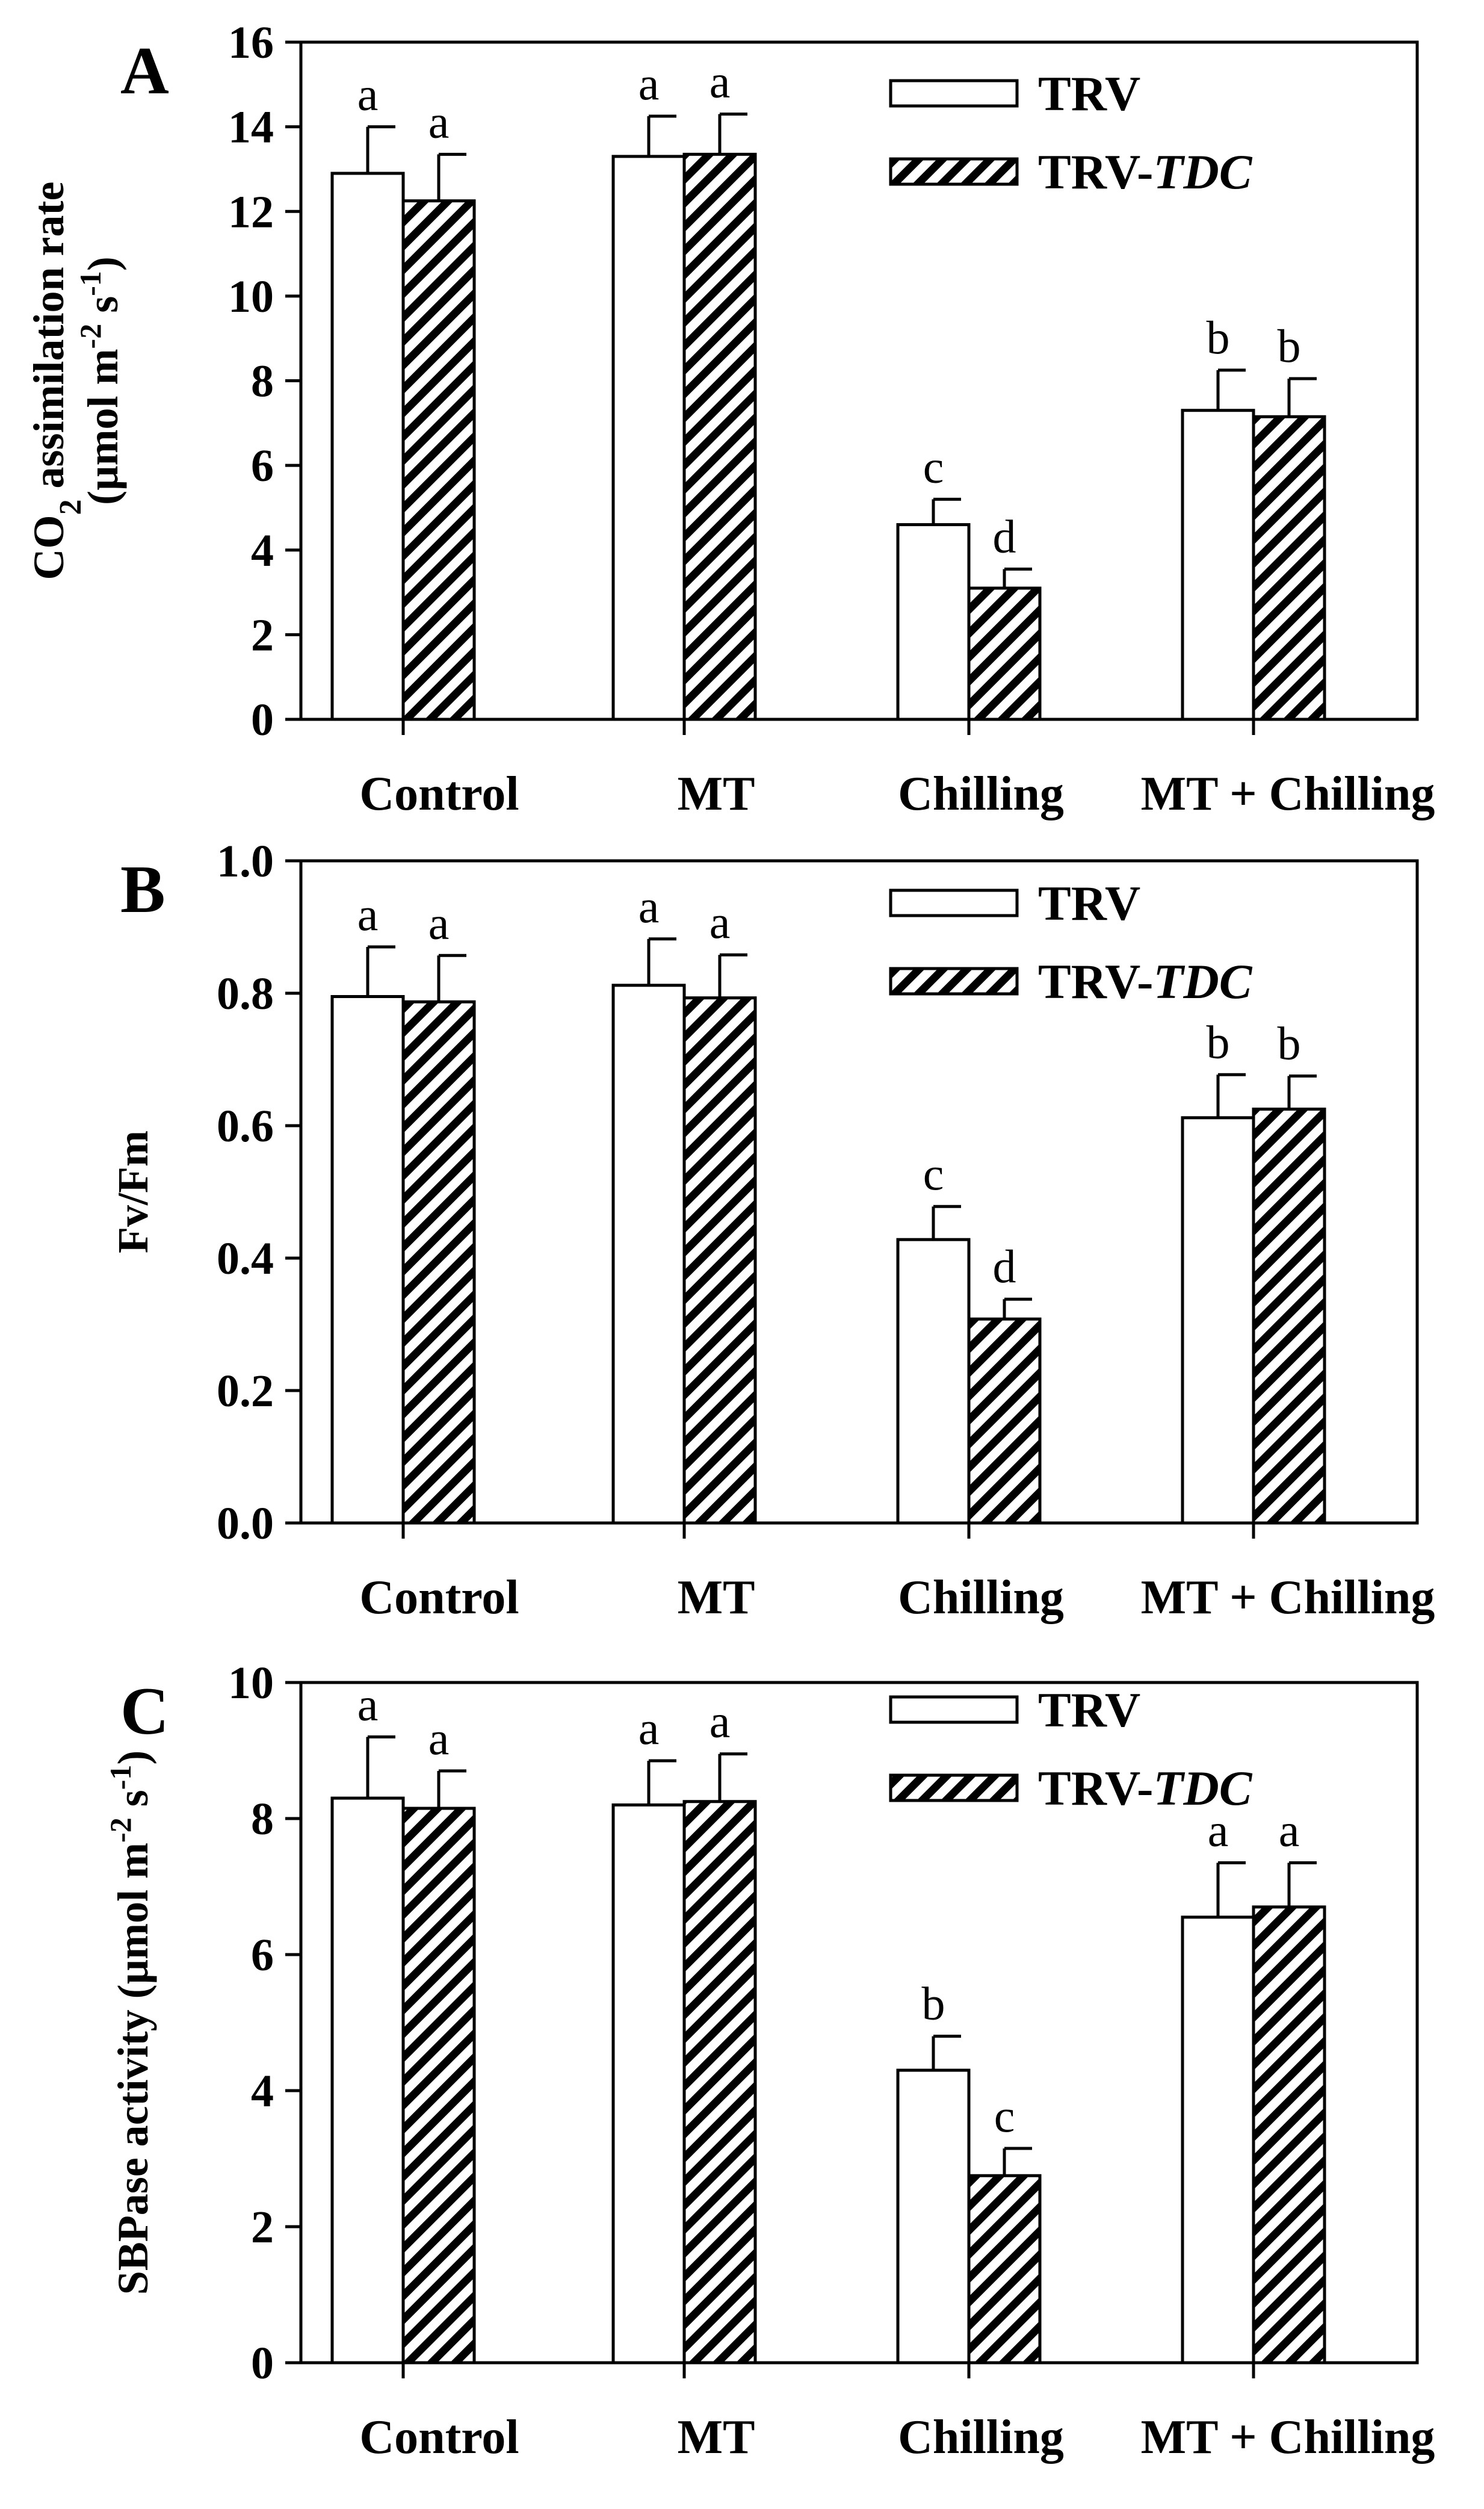  I want to click on panel-label: B, so click(142, 890).